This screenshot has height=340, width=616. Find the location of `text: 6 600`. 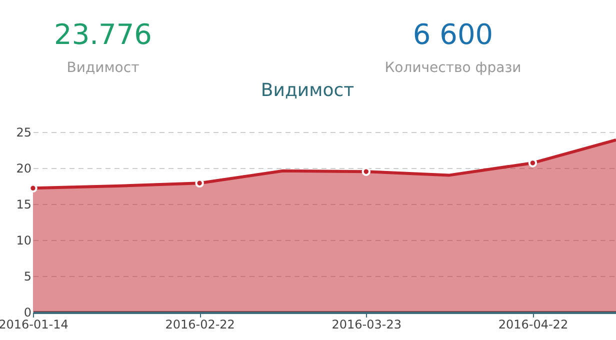

text: 6 600 is located at coordinates (453, 34).